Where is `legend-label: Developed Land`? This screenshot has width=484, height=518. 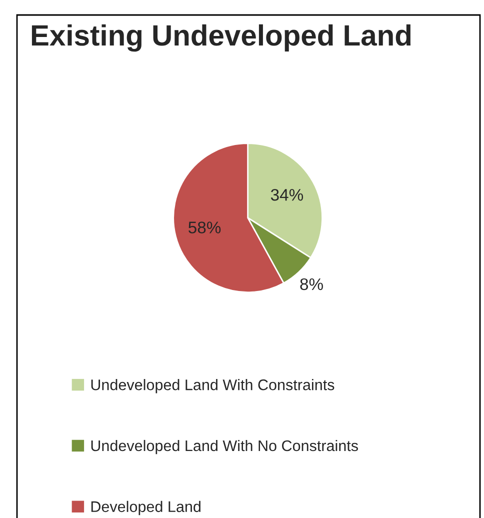
legend-label: Developed Land is located at coordinates (145, 508).